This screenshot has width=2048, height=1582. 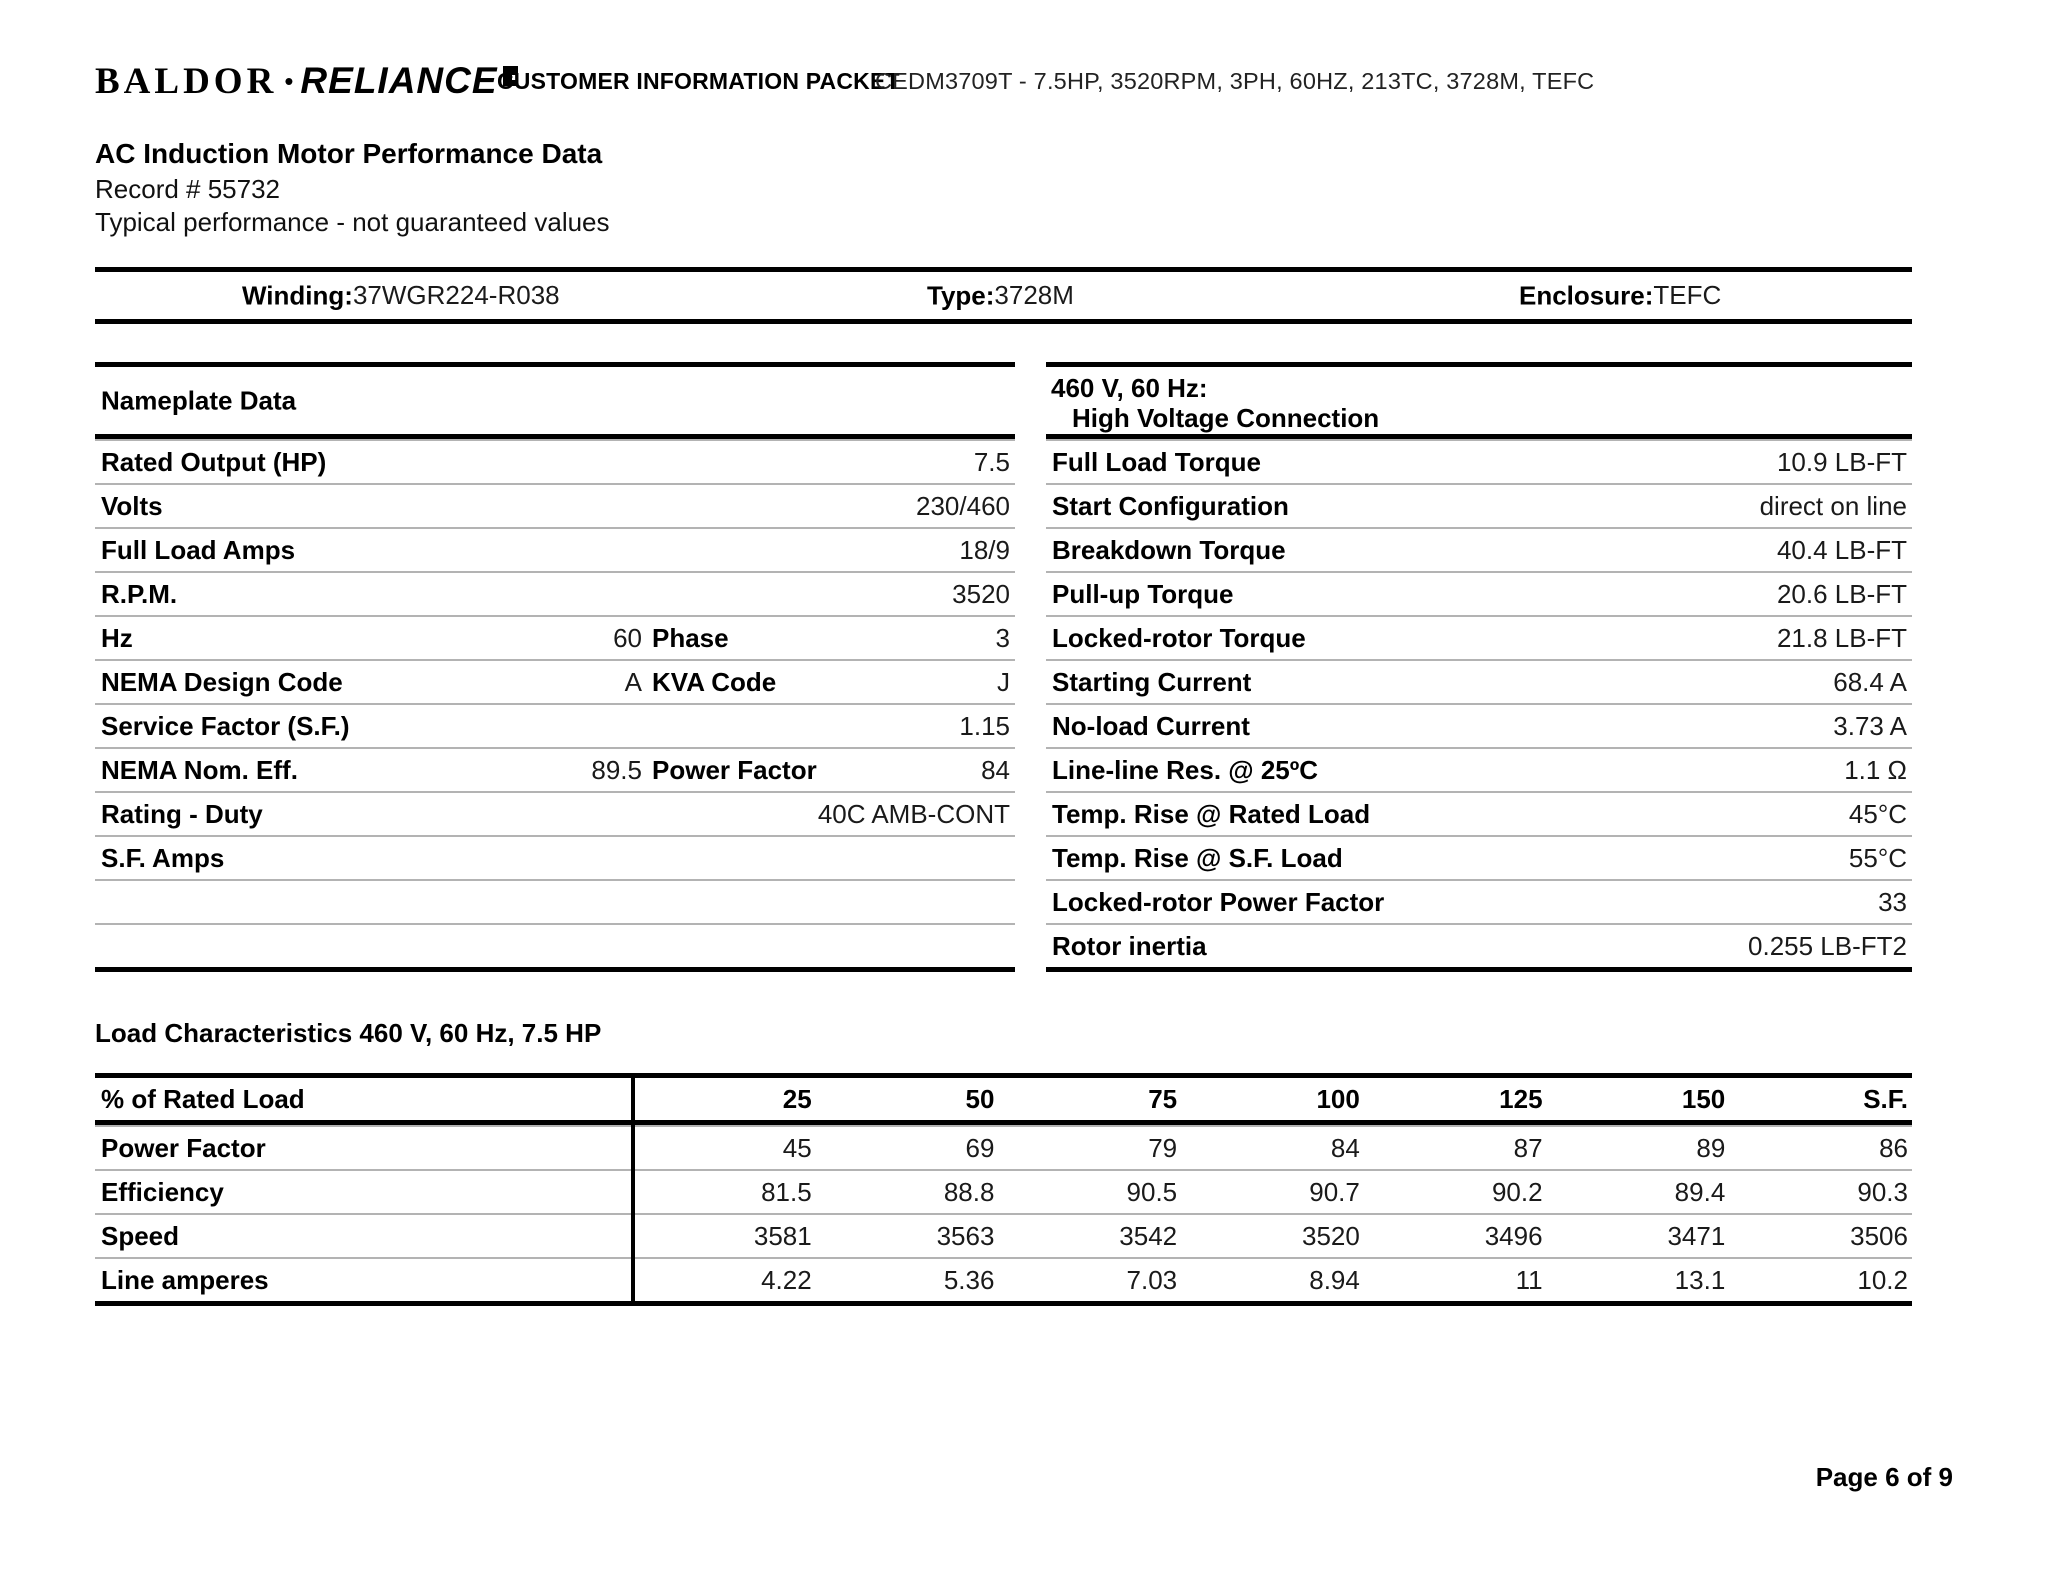 What do you see at coordinates (1711, 1147) in the screenshot?
I see `cell: 89` at bounding box center [1711, 1147].